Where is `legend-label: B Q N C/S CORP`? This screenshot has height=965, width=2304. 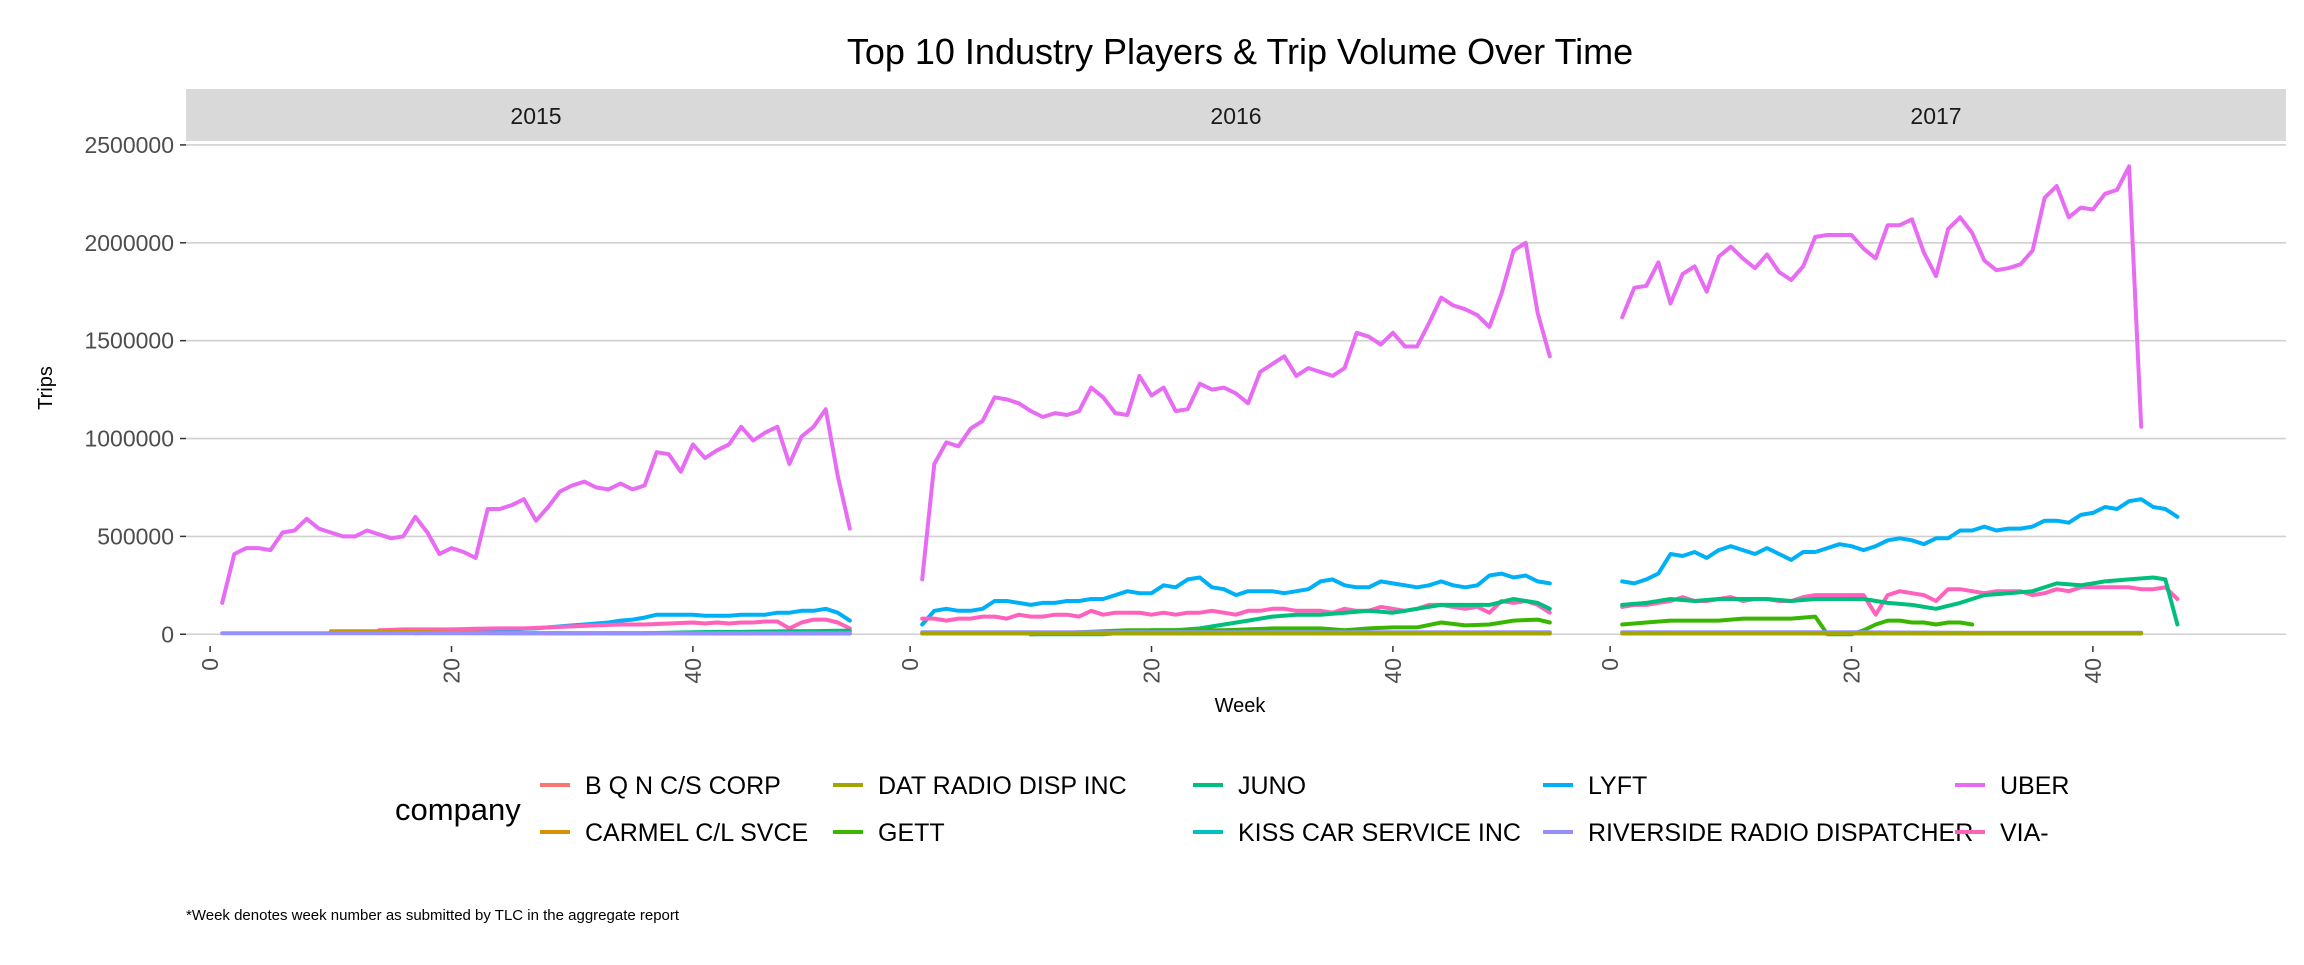 legend-label: B Q N C/S CORP is located at coordinates (683, 786).